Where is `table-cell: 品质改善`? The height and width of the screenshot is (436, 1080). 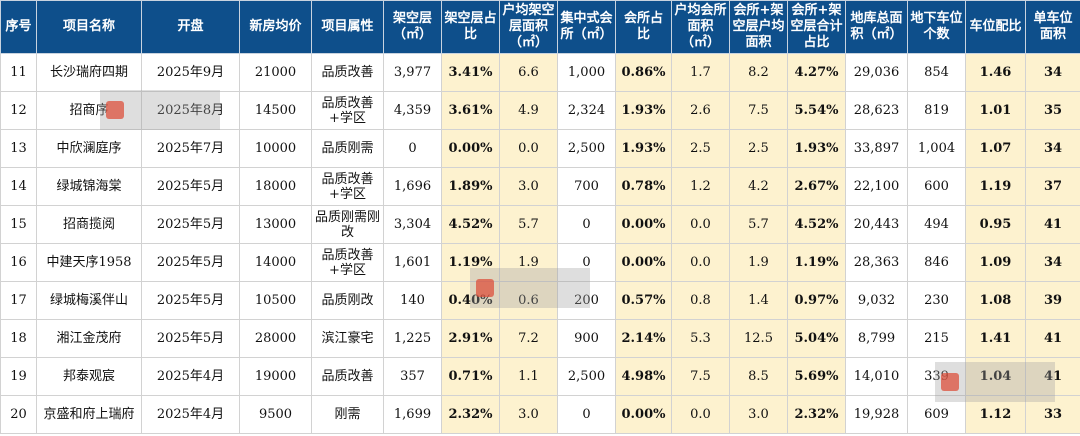 table-cell: 品质改善 is located at coordinates (347, 72).